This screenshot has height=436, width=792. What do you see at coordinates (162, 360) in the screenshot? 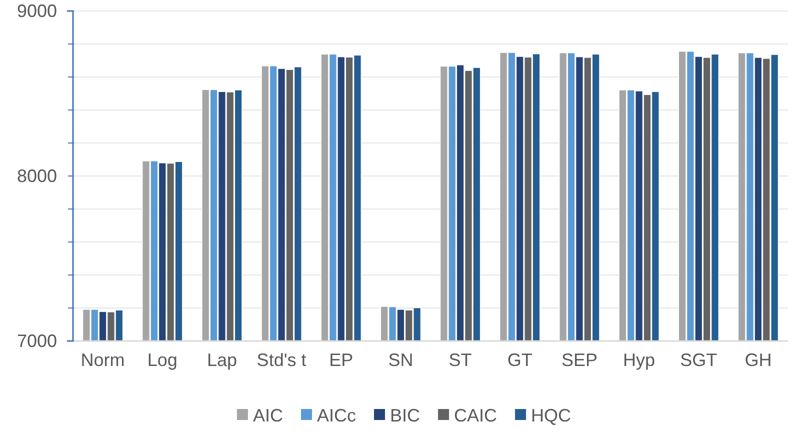
I see `x-tick-label: Log` at bounding box center [162, 360].